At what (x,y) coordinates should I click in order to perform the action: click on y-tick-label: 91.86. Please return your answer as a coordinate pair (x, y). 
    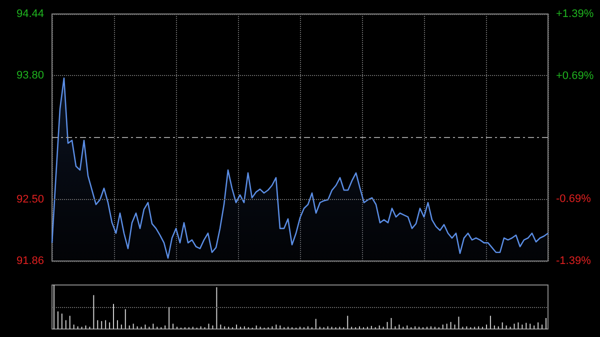
    Looking at the image, I should click on (30, 261).